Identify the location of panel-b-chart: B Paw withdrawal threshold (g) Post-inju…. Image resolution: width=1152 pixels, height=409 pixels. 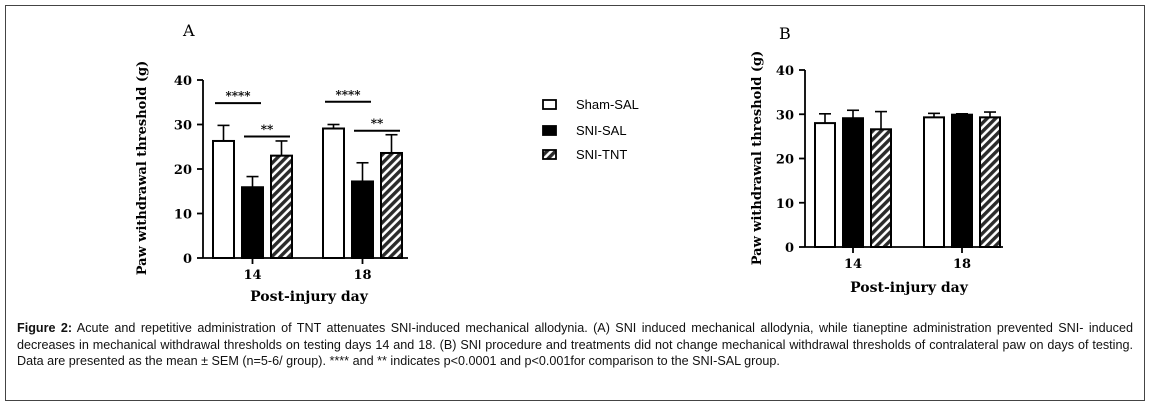
(876, 160).